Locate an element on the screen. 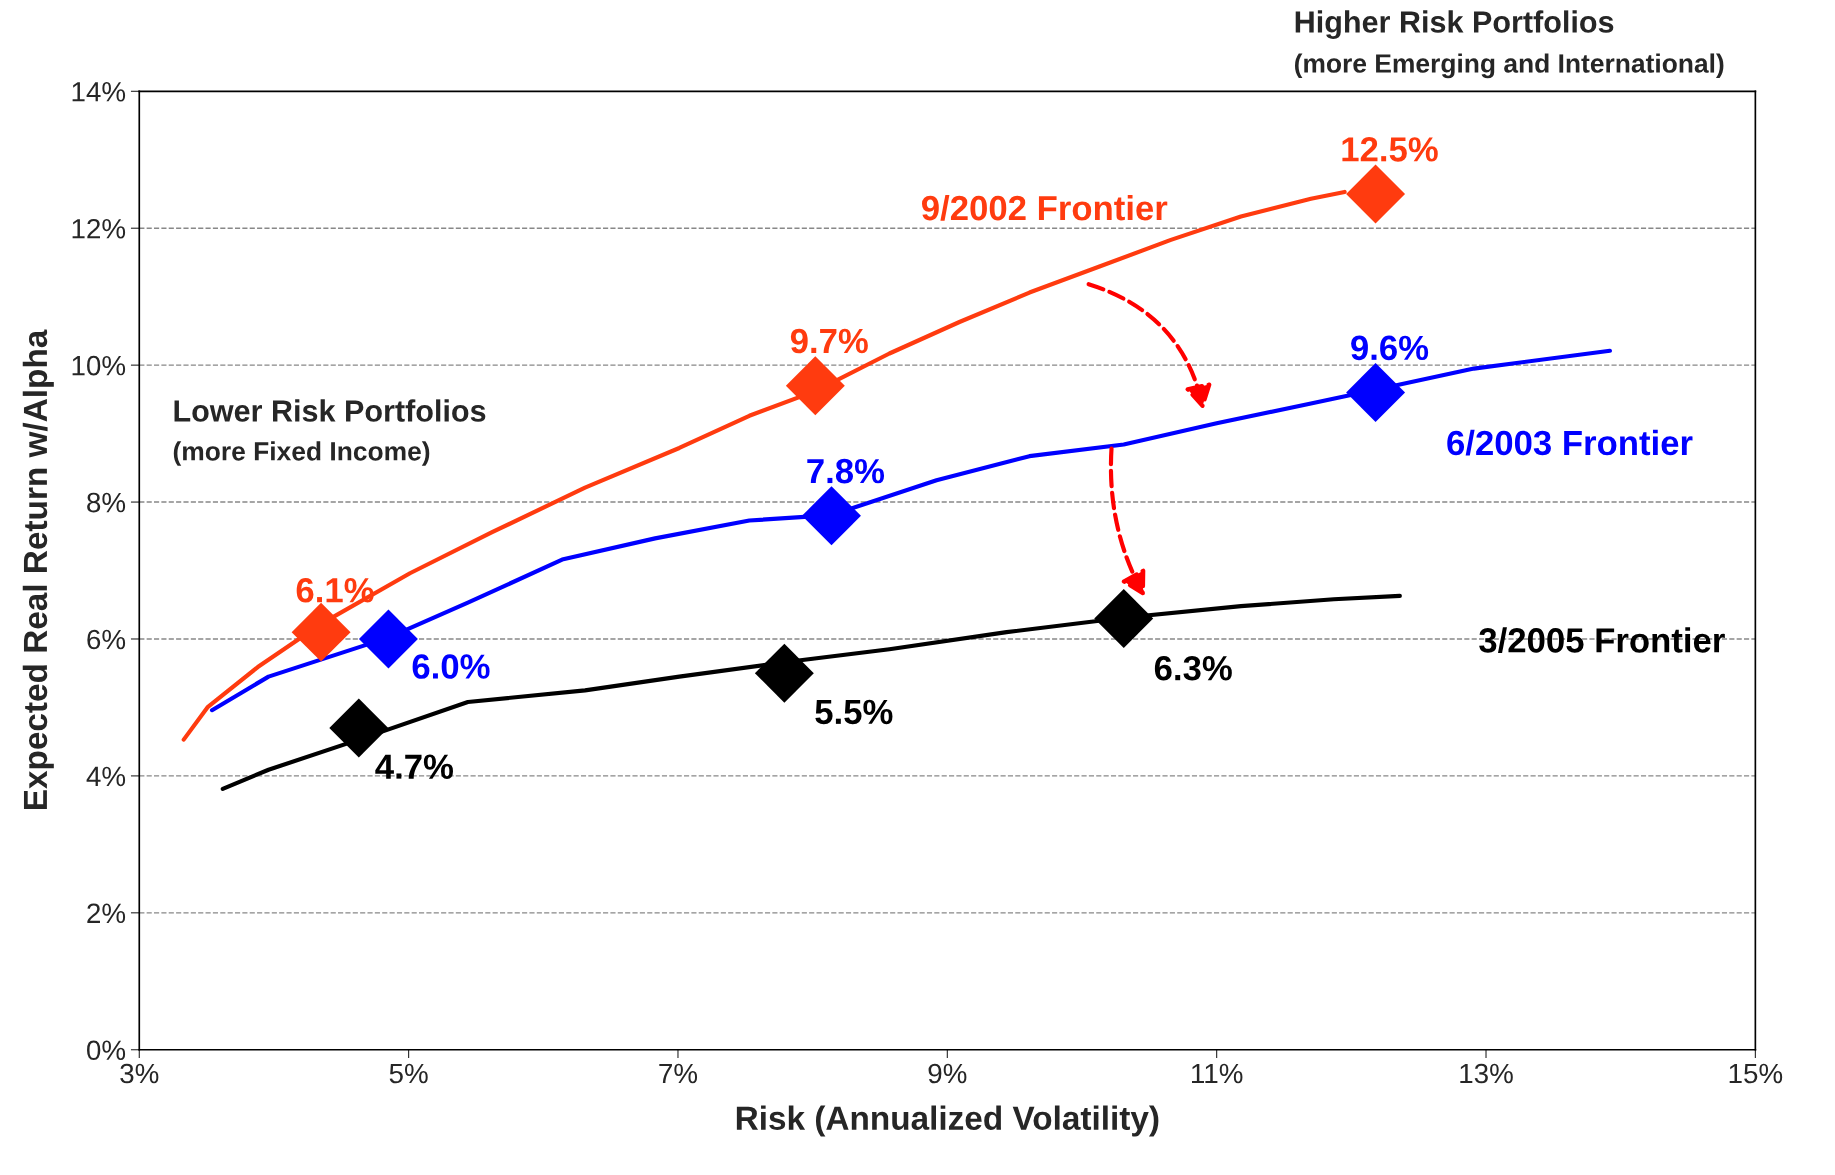 The height and width of the screenshot is (1175, 1835). data-label: 7.8% is located at coordinates (846, 471).